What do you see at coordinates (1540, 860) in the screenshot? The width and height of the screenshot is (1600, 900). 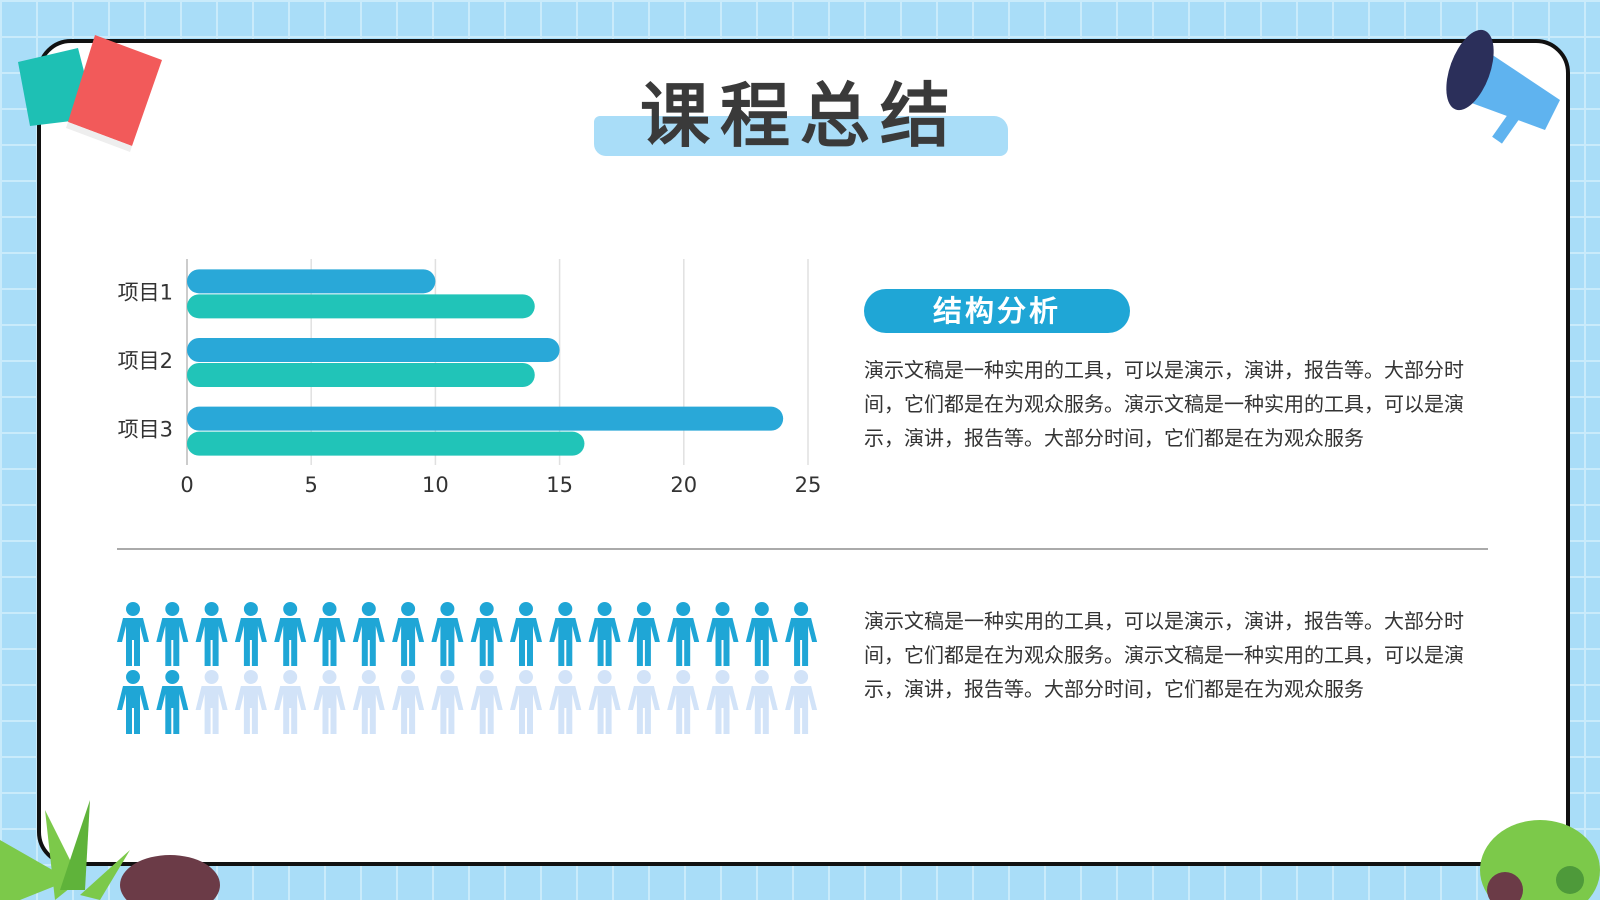 I see `plant-right` at bounding box center [1540, 860].